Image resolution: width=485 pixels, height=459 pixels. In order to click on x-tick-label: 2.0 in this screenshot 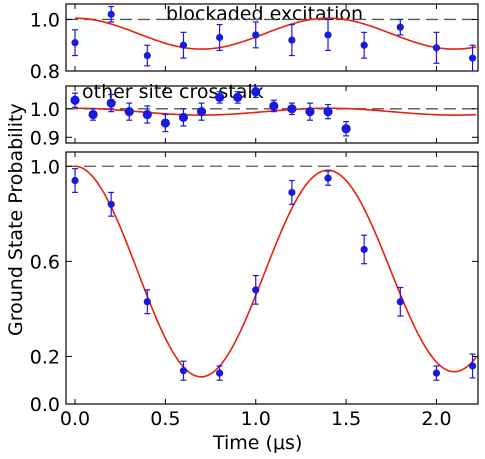, I will do `click(436, 419)`.